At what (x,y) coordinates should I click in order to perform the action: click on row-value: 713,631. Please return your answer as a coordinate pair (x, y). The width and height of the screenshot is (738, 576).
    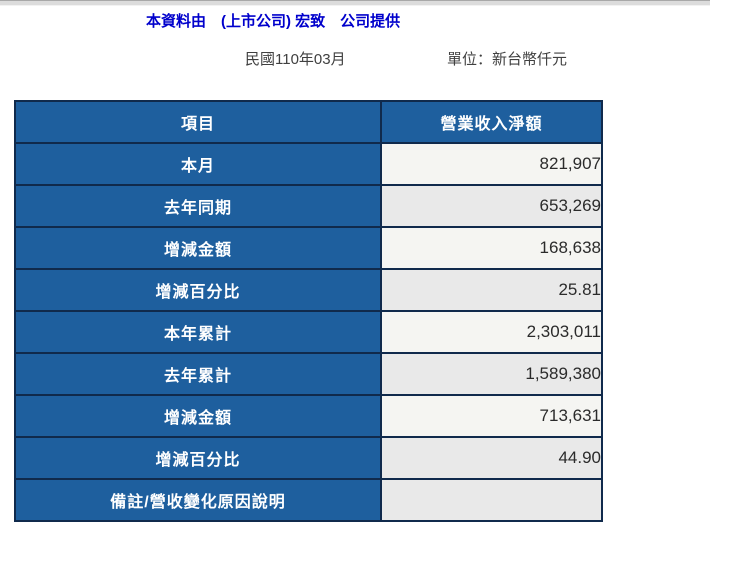
    Looking at the image, I should click on (491, 416).